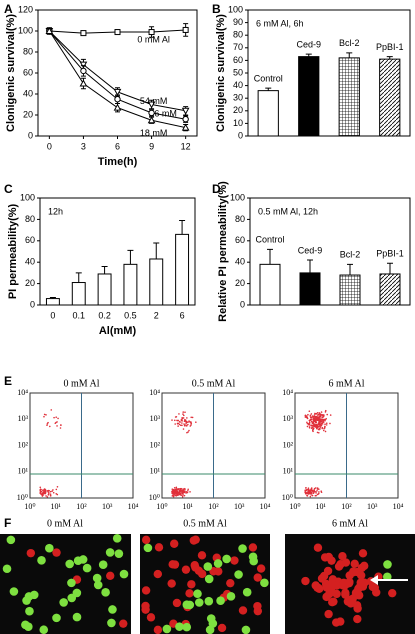 The height and width of the screenshot is (634, 415). What do you see at coordinates (154, 133) in the screenshot?
I see `series-label: 18 mM` at bounding box center [154, 133].